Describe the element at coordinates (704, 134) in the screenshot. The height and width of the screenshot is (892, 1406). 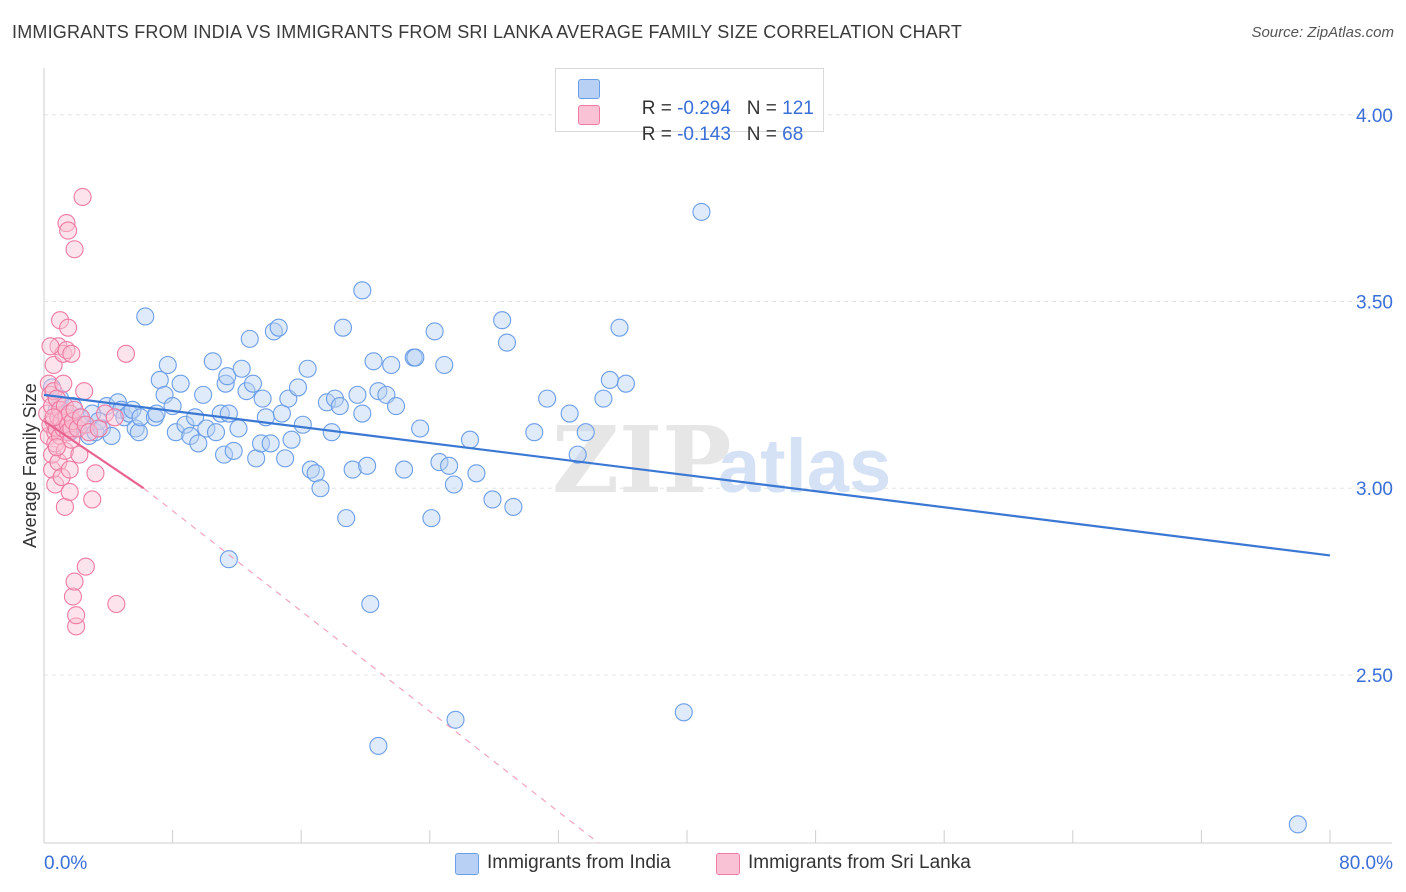
I see `srilanka-r-value: -0.143` at that location.